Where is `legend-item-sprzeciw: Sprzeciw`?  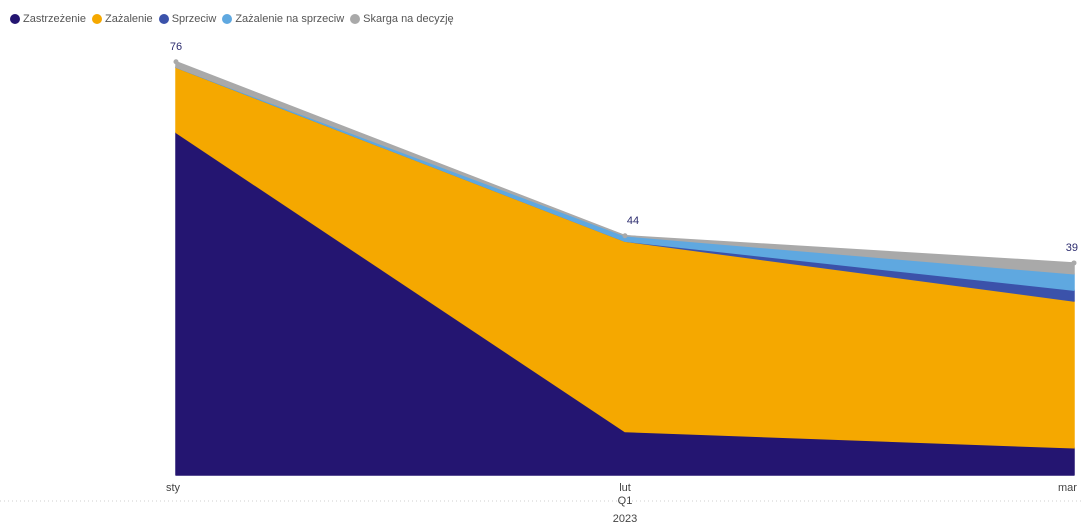
legend-item-sprzeciw: Sprzeciw is located at coordinates (187, 19).